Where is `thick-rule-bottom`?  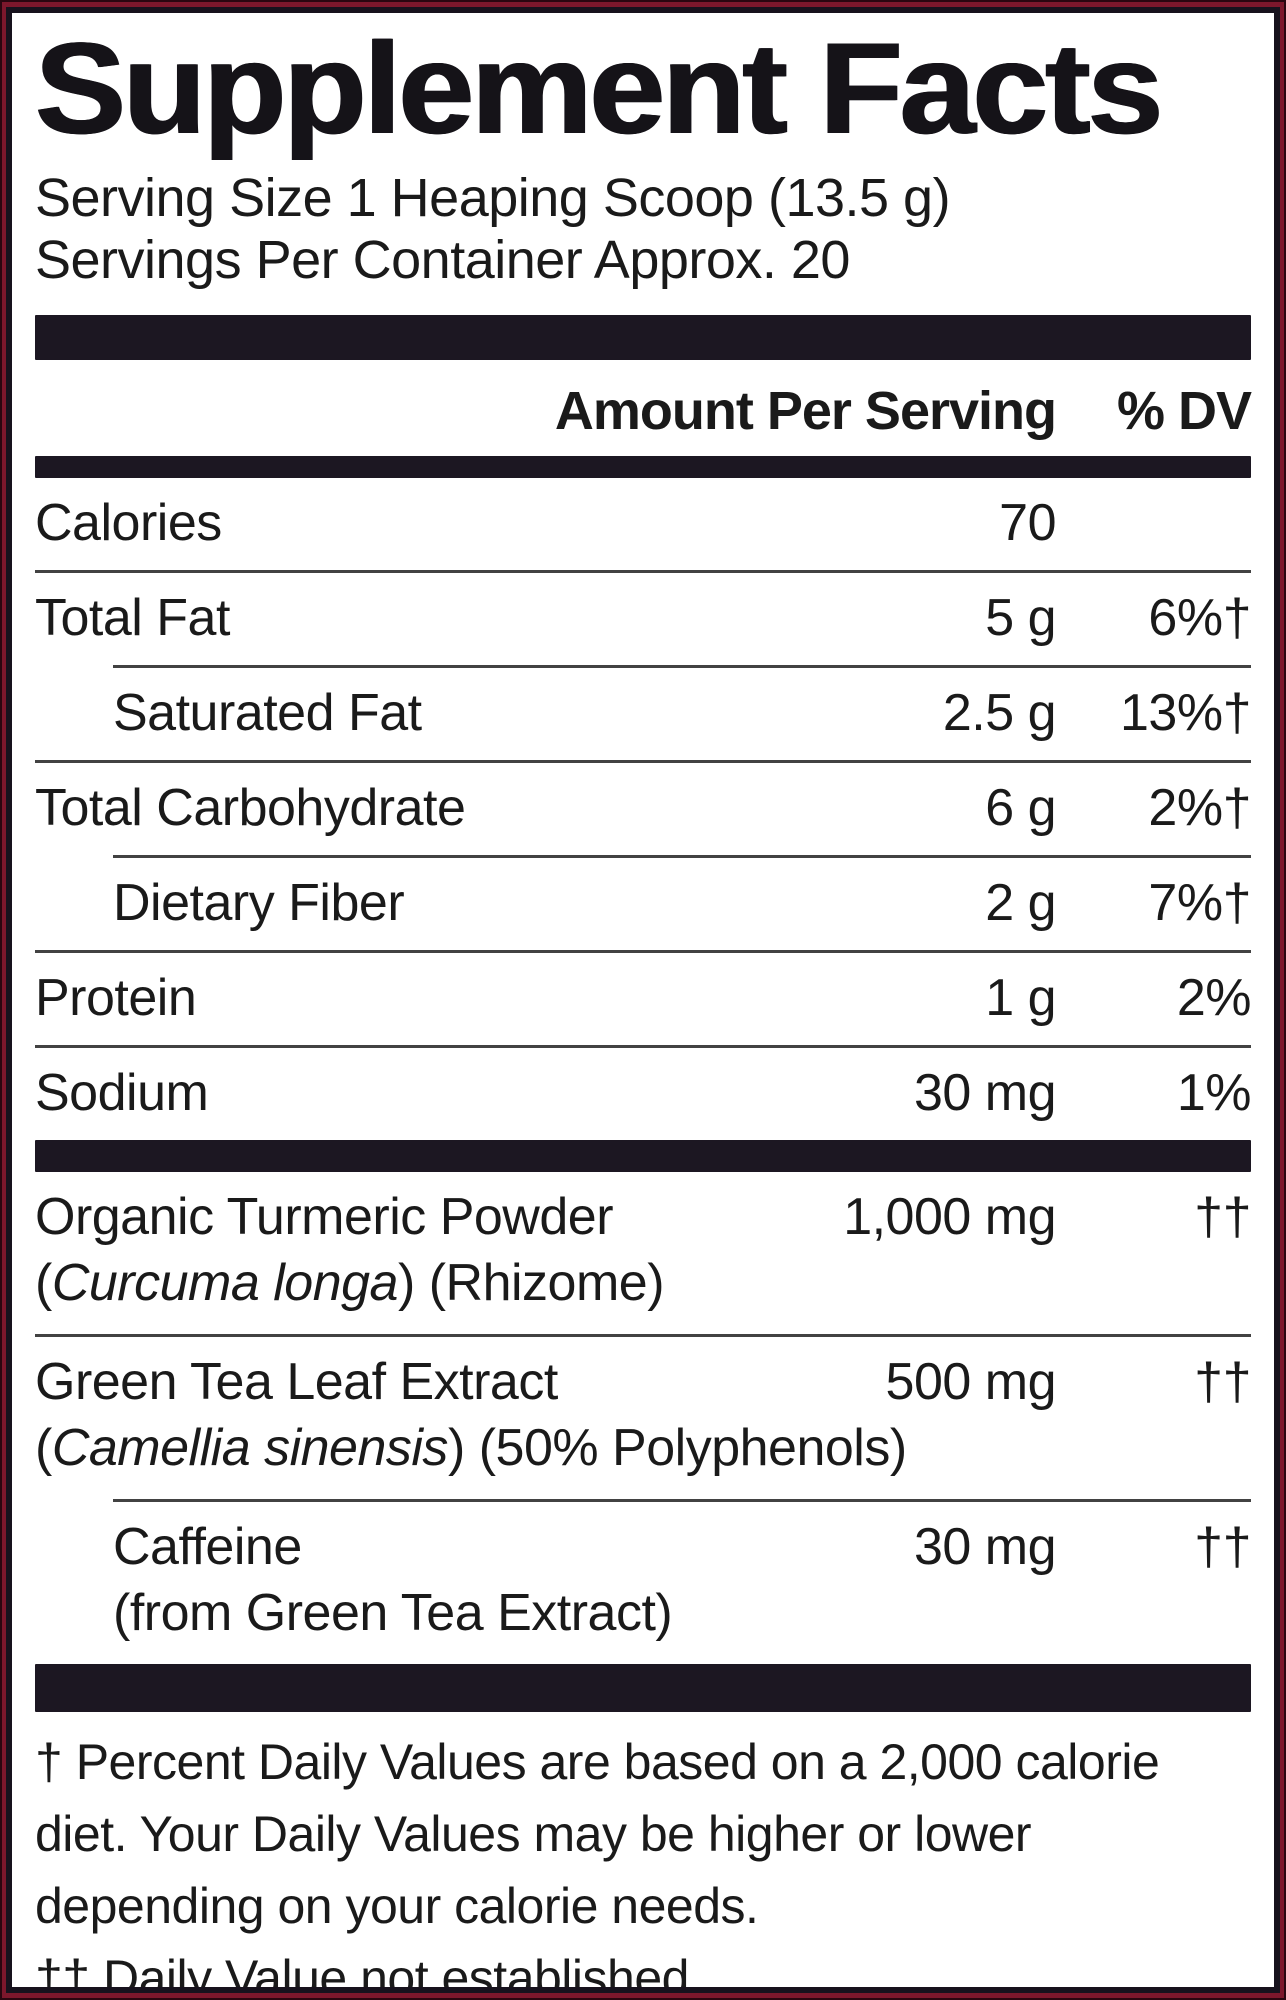
thick-rule-bottom is located at coordinates (643, 1688).